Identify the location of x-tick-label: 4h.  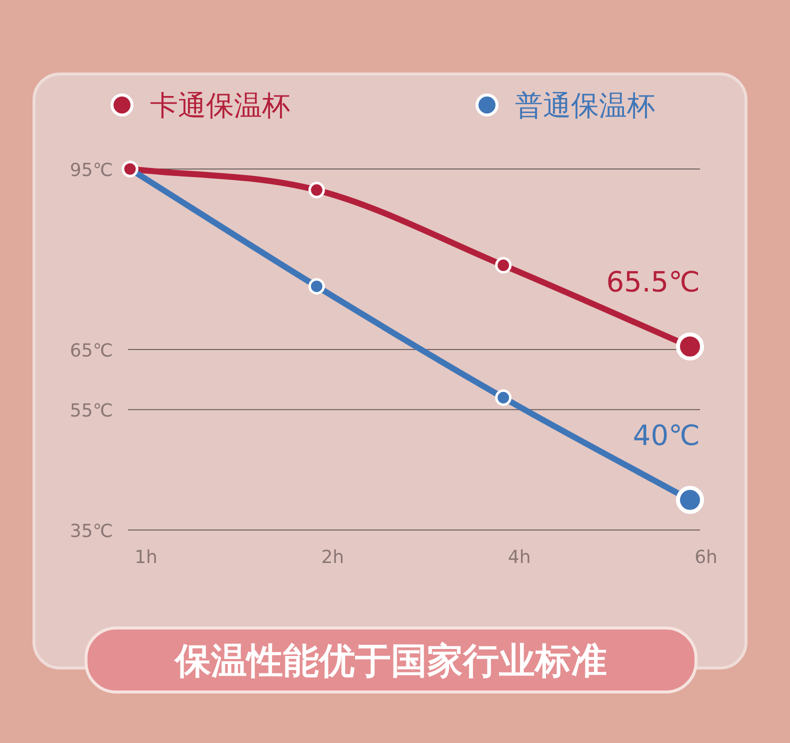
(519, 557).